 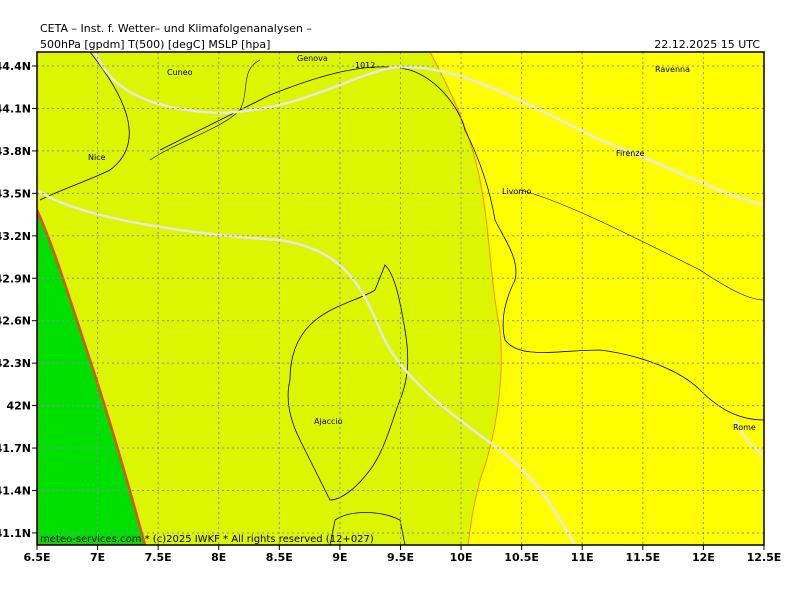 I want to click on place-label: Ravenna, so click(x=672, y=69).